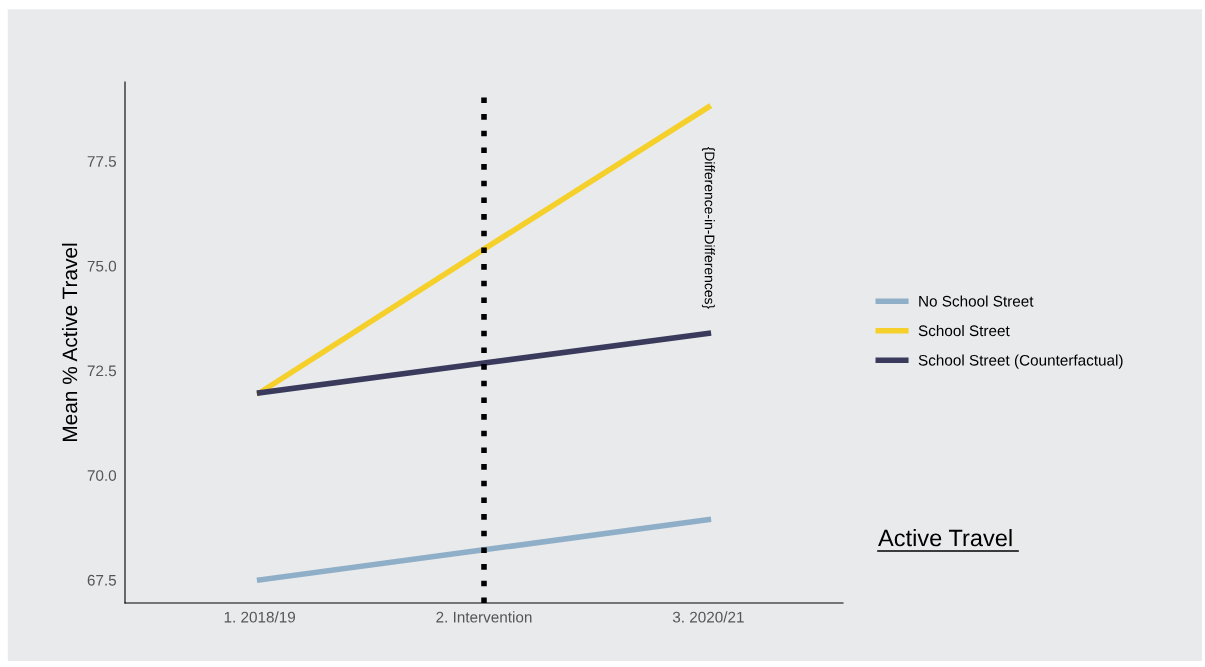 The width and height of the screenshot is (1205, 667). Describe the element at coordinates (260, 617) in the screenshot. I see `x-tick-label: 1. 2018/19` at that location.